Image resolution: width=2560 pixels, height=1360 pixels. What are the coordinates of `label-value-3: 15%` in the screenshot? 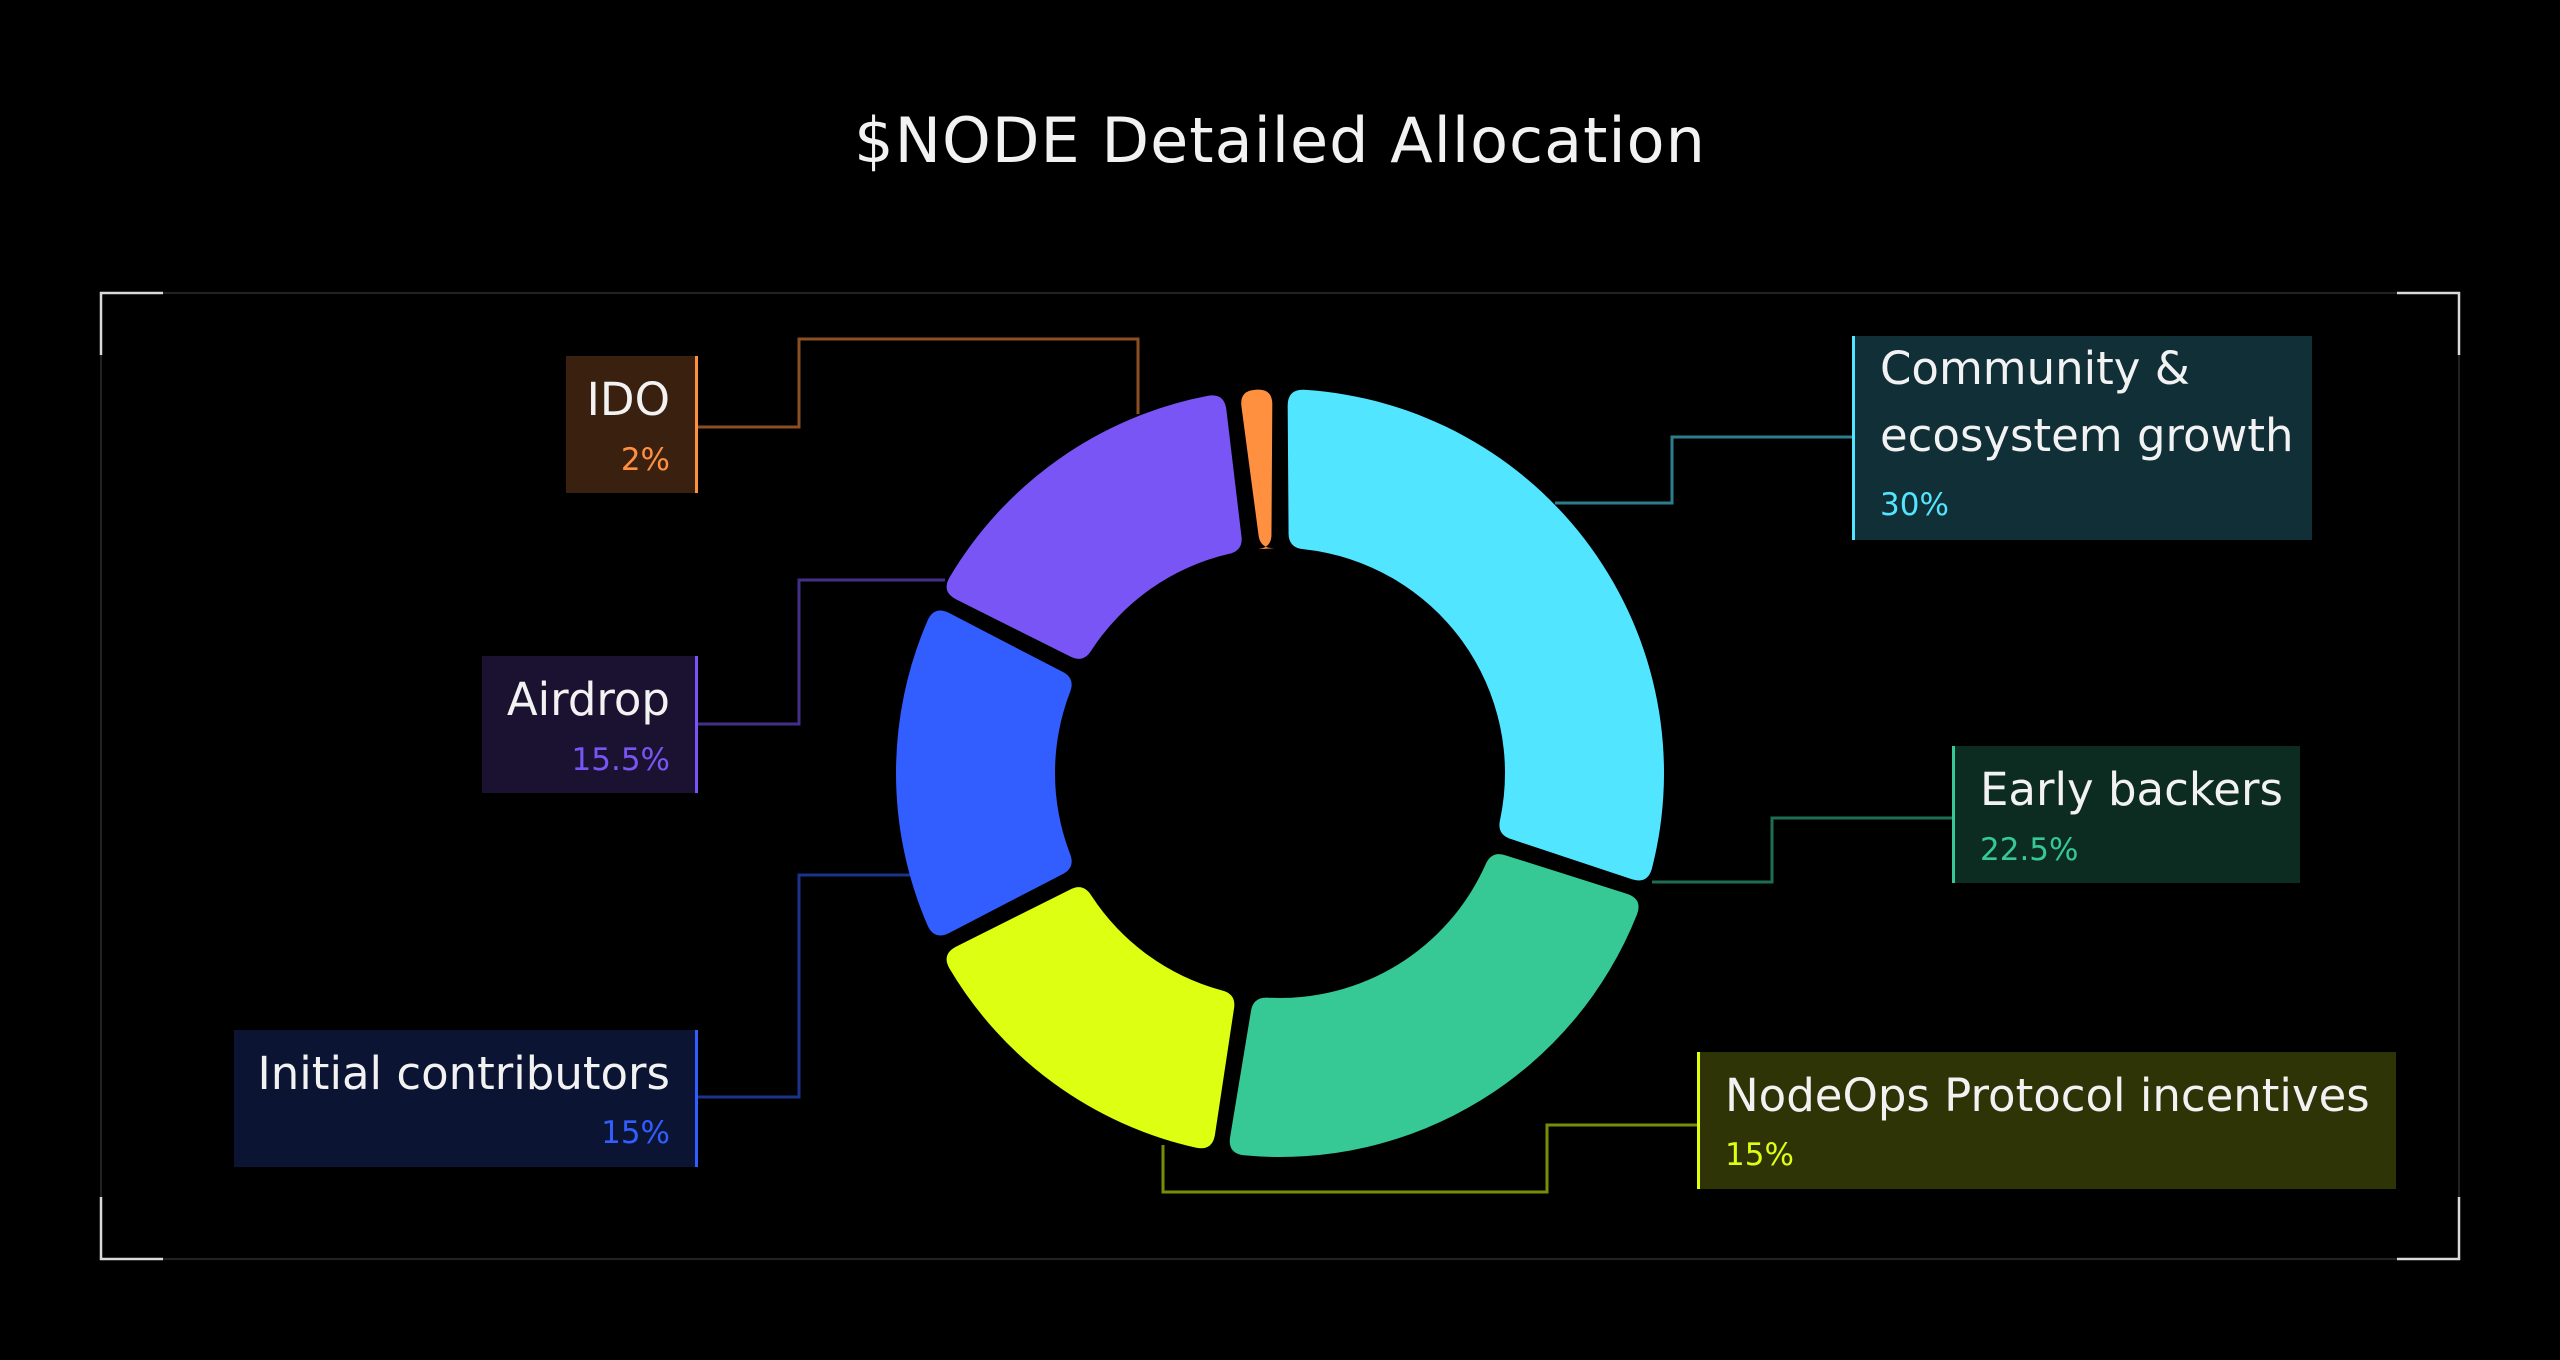 It's located at (635, 1133).